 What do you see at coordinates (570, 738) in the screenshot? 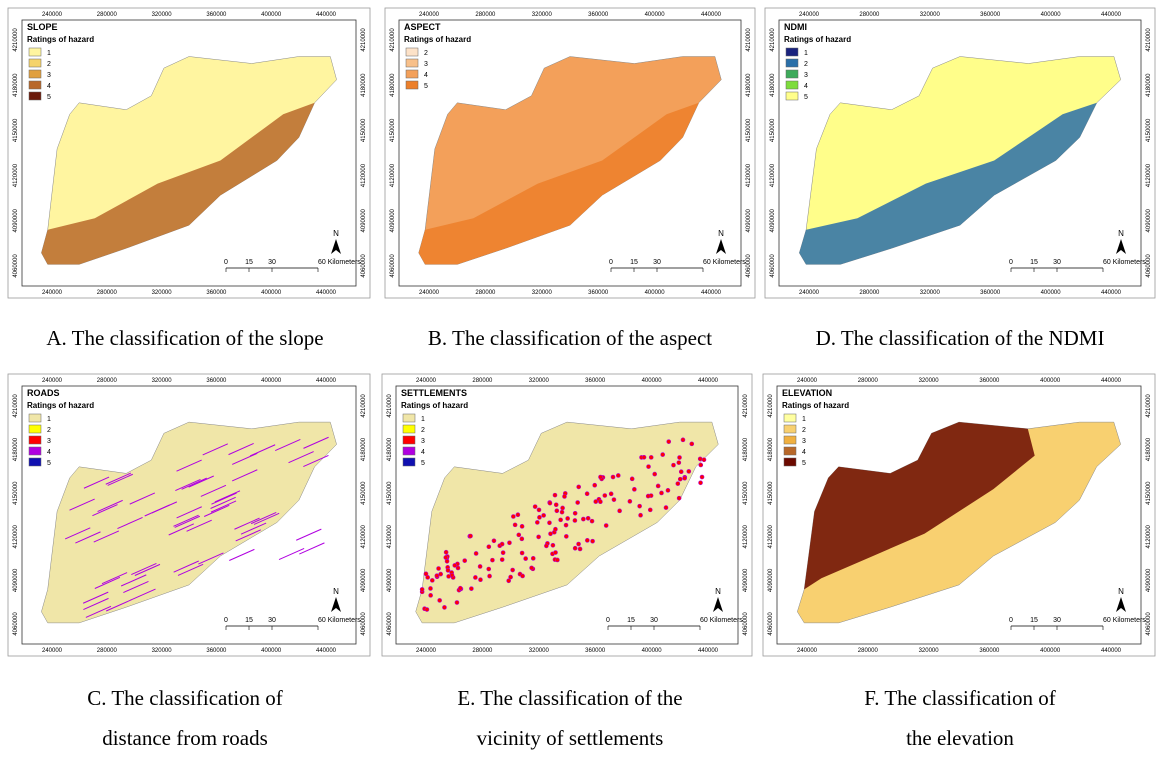
I see `caption: vicinity of settlements` at bounding box center [570, 738].